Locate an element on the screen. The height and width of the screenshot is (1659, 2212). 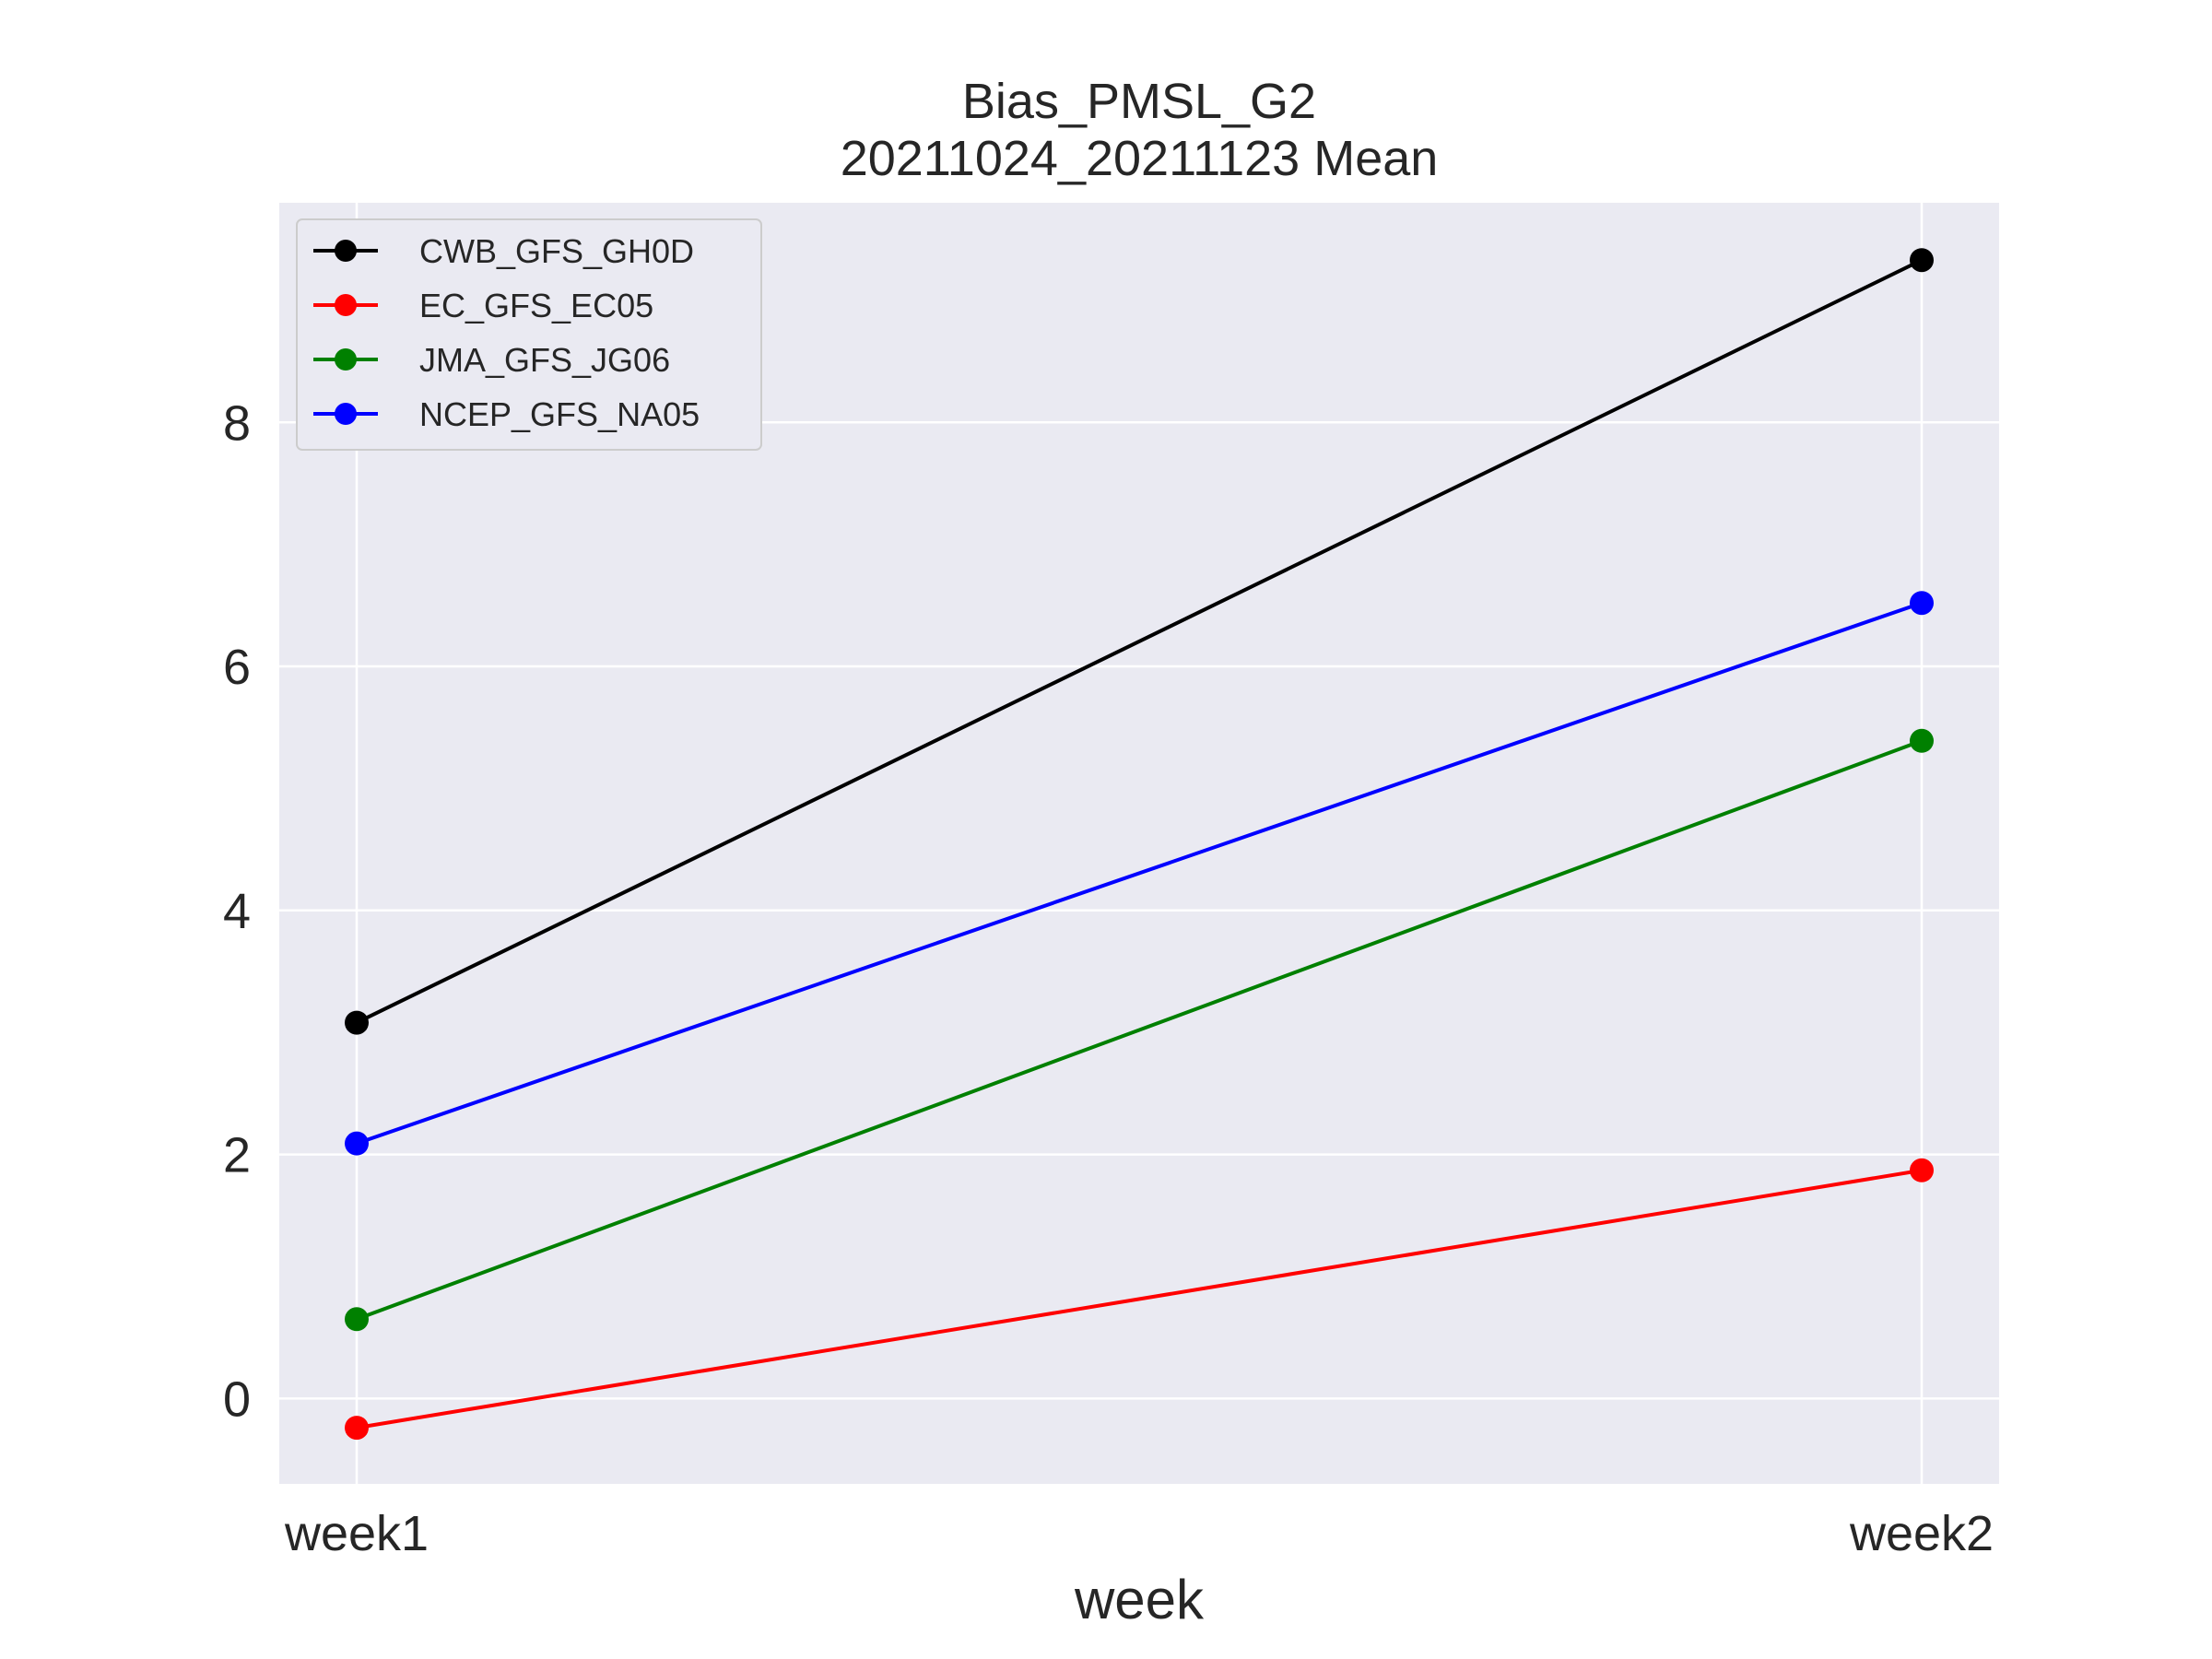
y-tick-label: 4 is located at coordinates (237, 911).